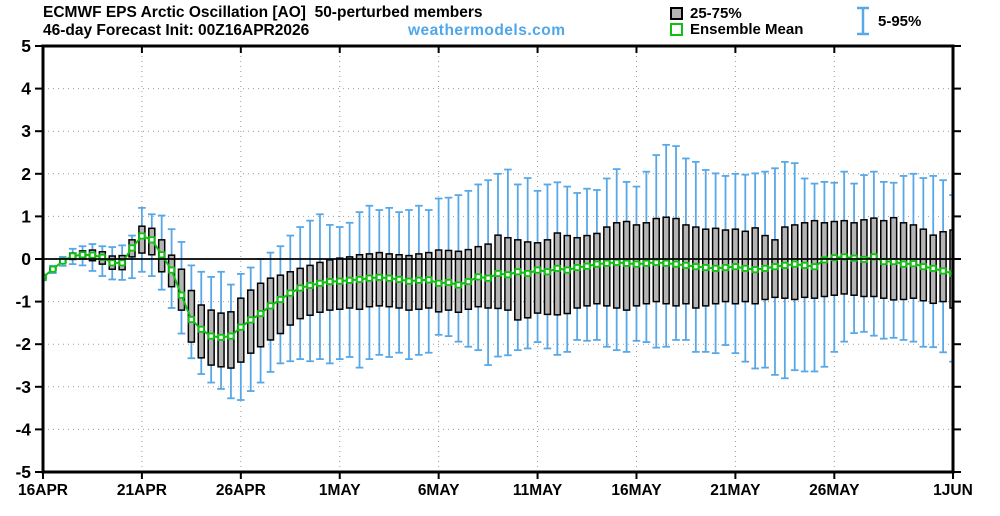 The image size is (1000, 516). I want to click on x-axis-label: 26APR, so click(241, 490).